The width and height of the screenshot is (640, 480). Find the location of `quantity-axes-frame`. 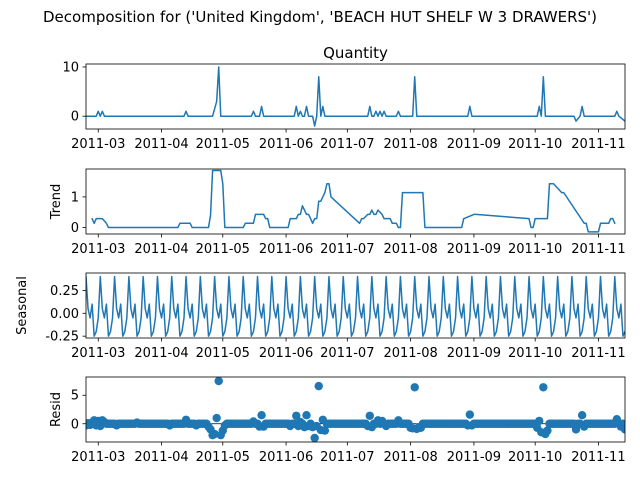

quantity-axes-frame is located at coordinates (355, 96).